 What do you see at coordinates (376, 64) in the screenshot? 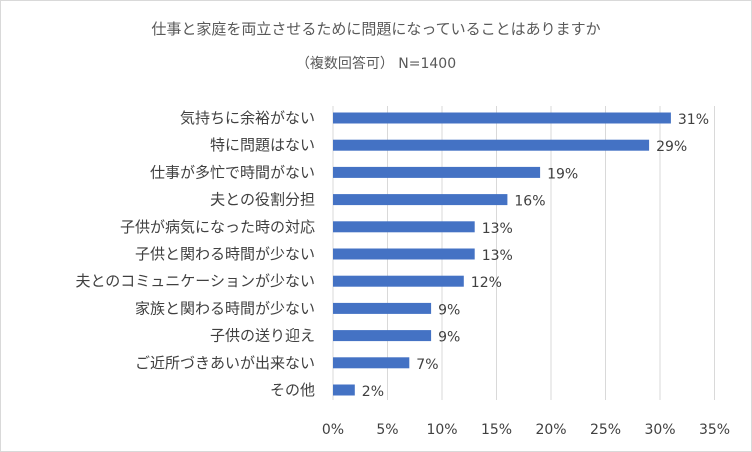
I see `chart-subtitle: （複数回答可） N=1400` at bounding box center [376, 64].